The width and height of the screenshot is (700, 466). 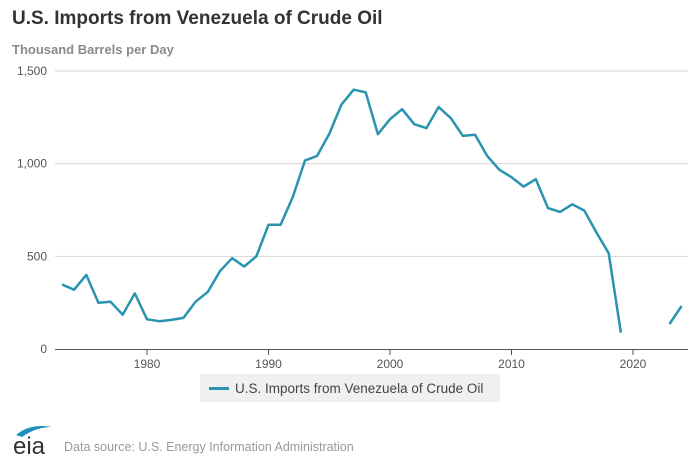 I want to click on x-tick-label: 2020, so click(x=633, y=364).